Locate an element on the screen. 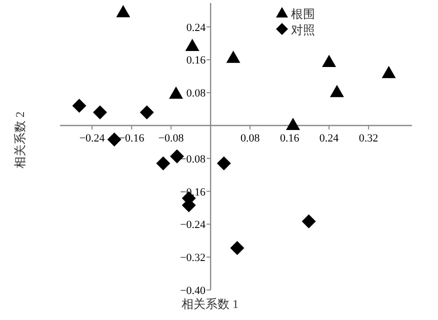 The image size is (438, 320). y-tick-label: 0.16 is located at coordinates (196, 60).